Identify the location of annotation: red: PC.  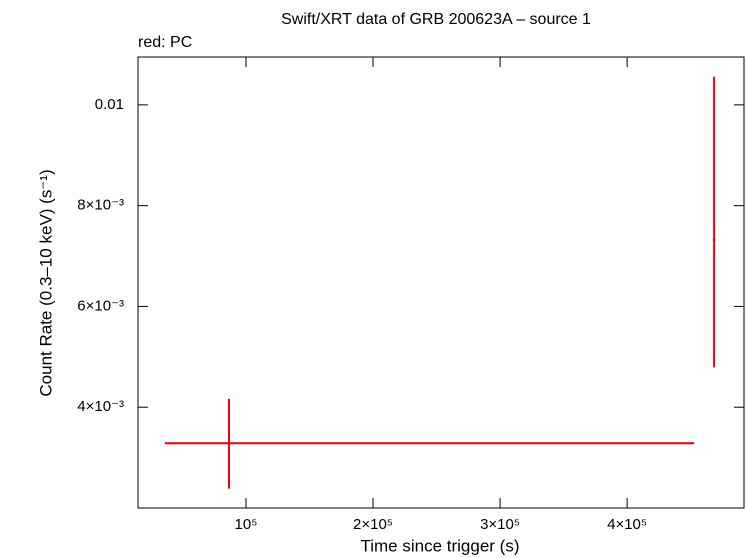
(165, 42).